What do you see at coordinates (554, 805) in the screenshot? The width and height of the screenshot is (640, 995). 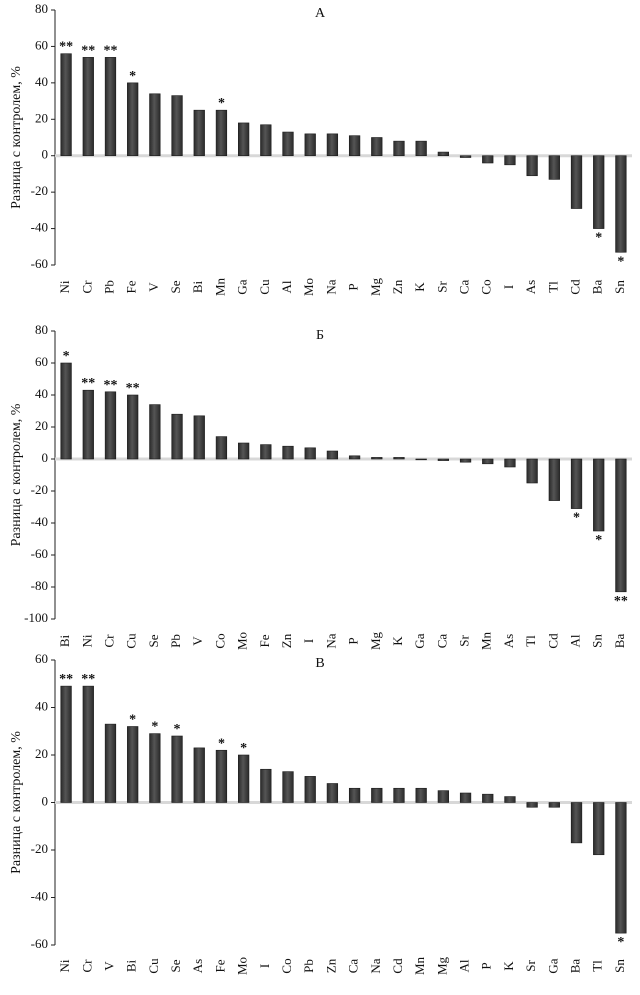 I see `bar-Ga` at bounding box center [554, 805].